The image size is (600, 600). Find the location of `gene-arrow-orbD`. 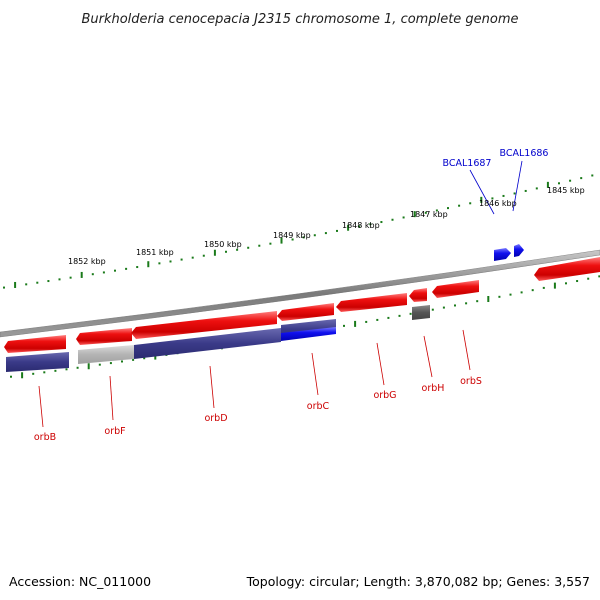

gene-arrow-orbD is located at coordinates (204, 325).